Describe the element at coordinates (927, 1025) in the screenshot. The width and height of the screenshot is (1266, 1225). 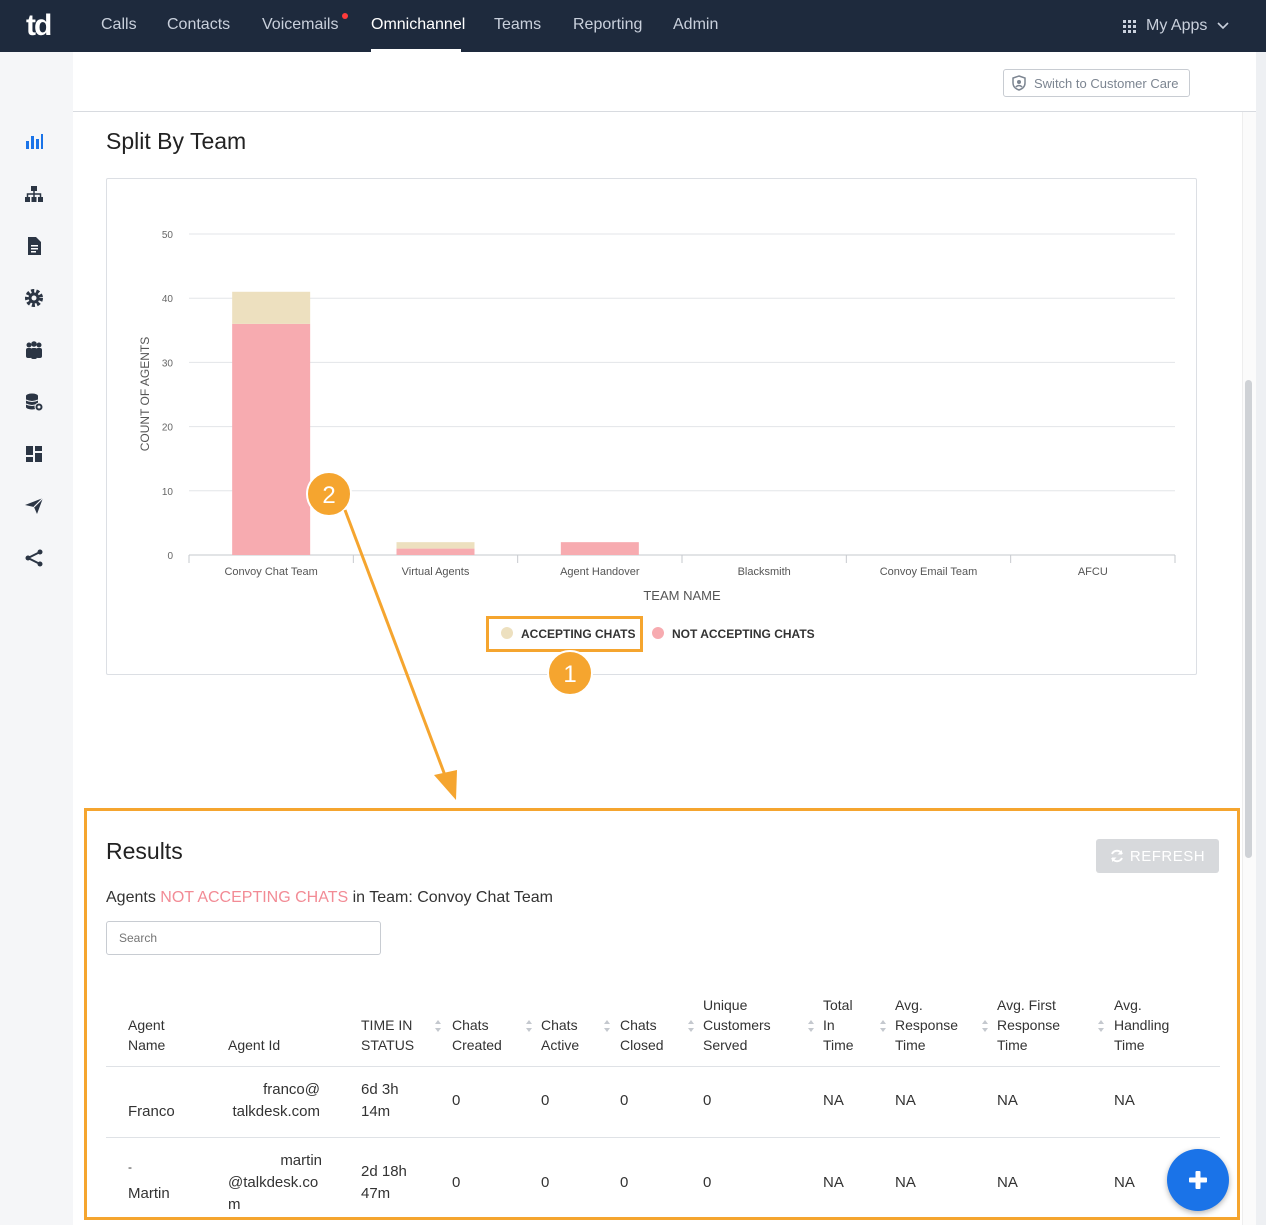
I see `column-header: Avg. Response Time` at that location.